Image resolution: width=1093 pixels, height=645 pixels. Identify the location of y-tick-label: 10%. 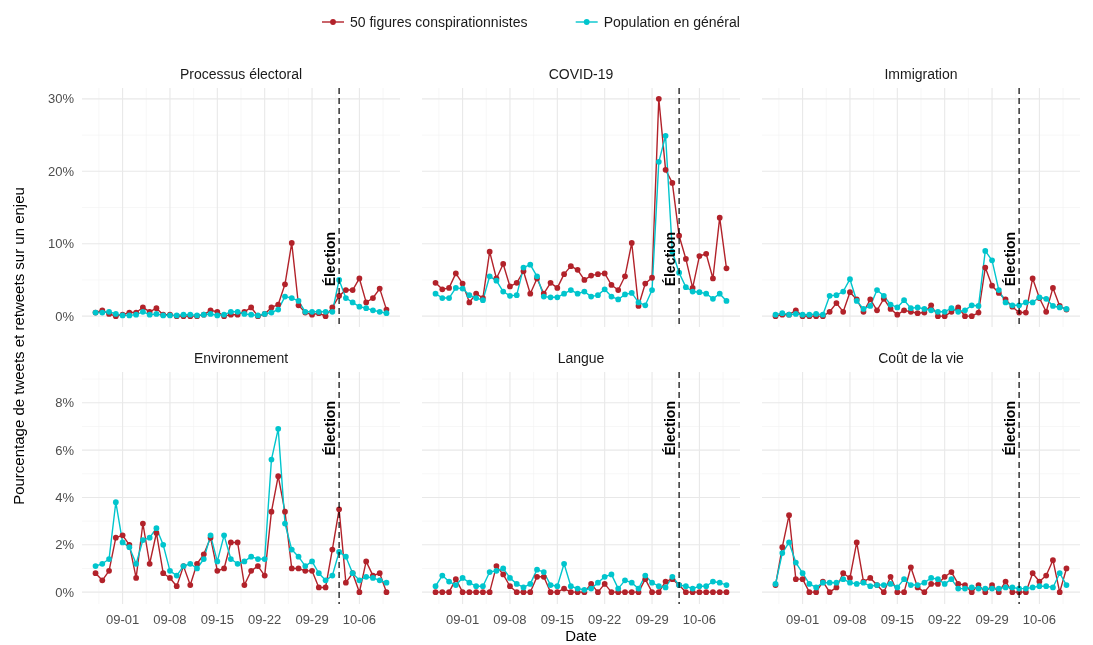
(61, 244).